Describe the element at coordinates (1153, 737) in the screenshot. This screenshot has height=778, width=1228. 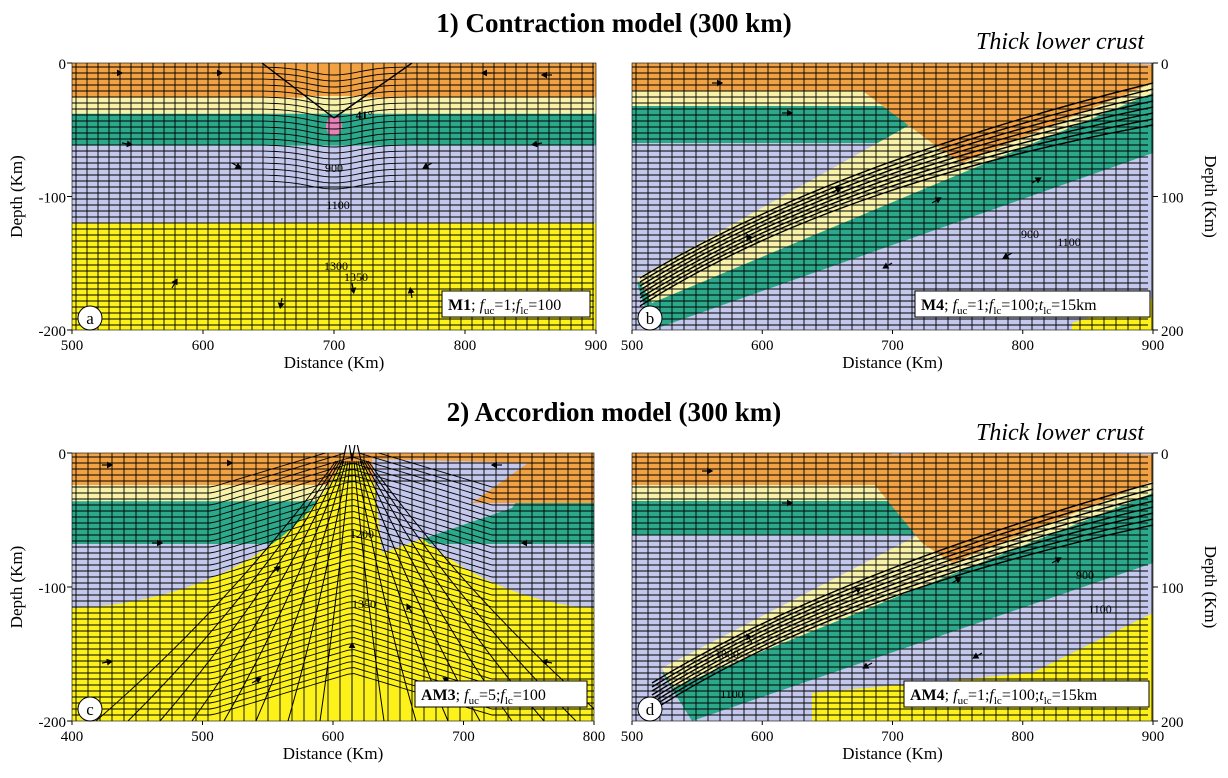
I see `distance-tick-label: 900` at that location.